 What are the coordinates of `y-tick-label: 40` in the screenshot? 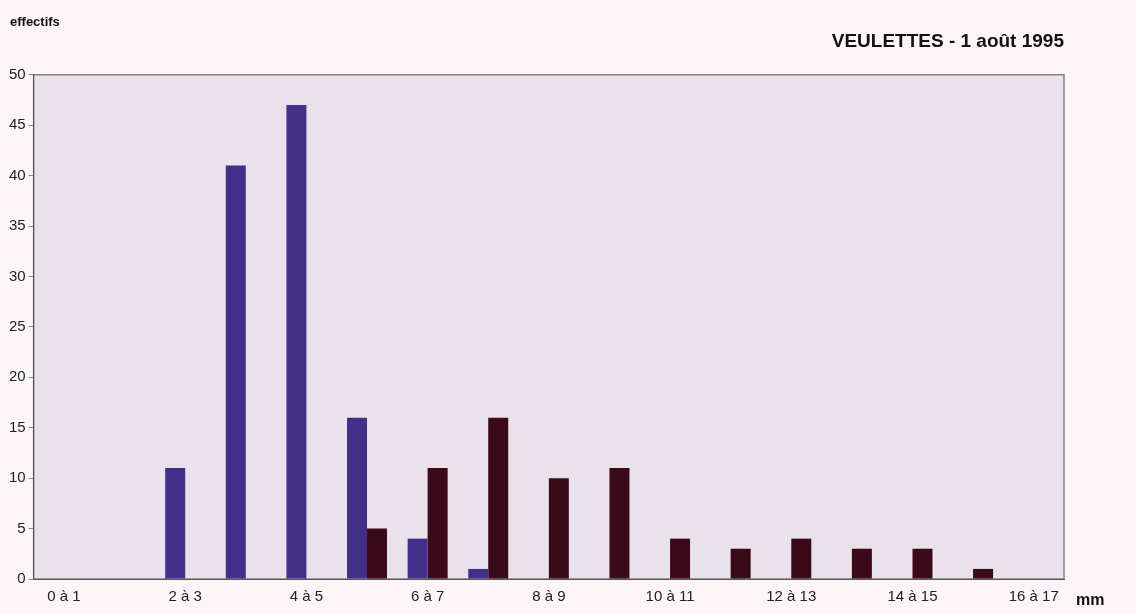 It's located at (17, 174).